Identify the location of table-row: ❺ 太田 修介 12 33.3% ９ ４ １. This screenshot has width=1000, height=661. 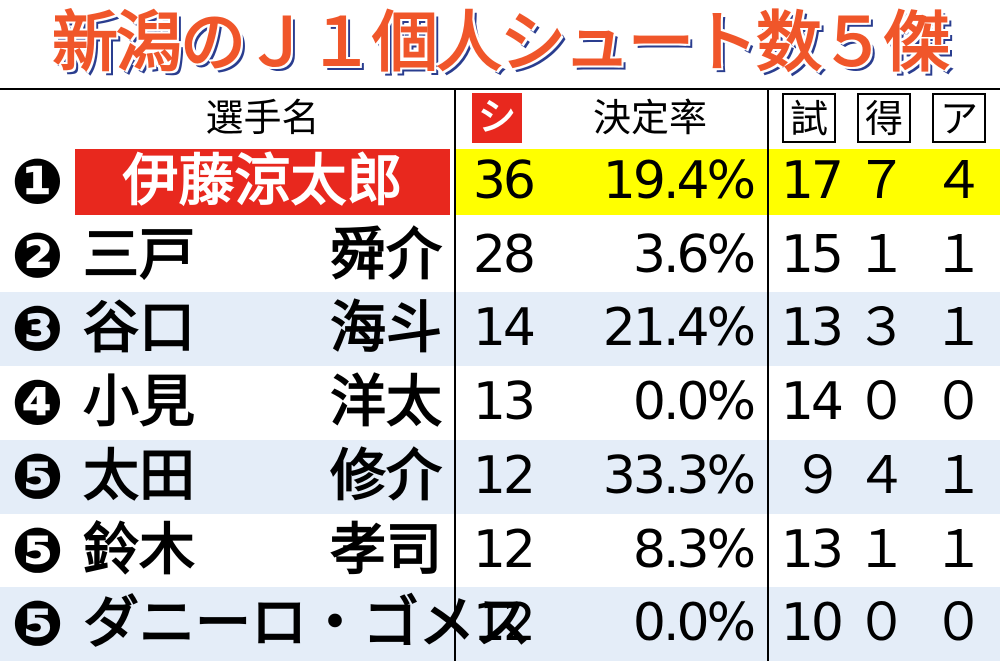
(500, 476).